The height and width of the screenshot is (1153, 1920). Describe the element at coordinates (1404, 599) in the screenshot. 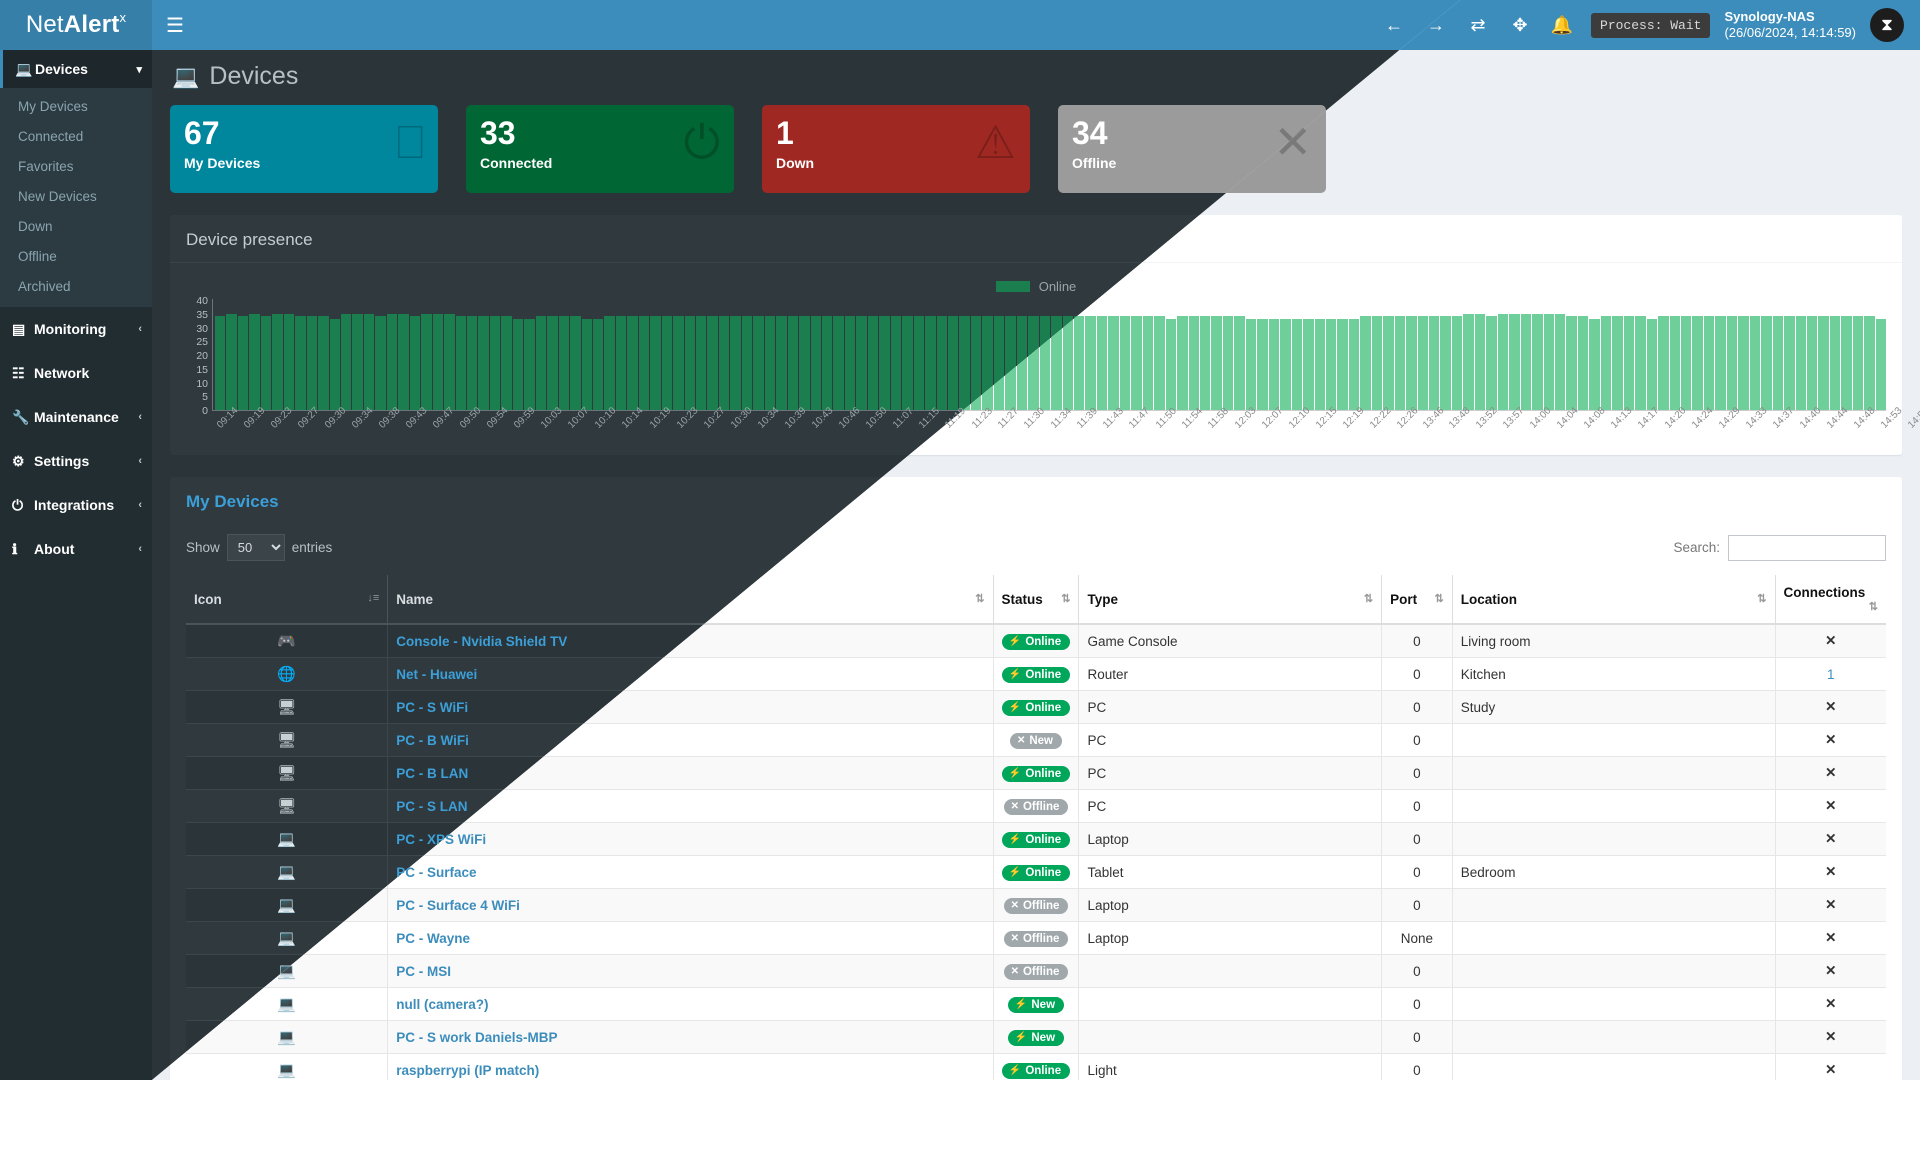

I see `column-label: Port` at that location.